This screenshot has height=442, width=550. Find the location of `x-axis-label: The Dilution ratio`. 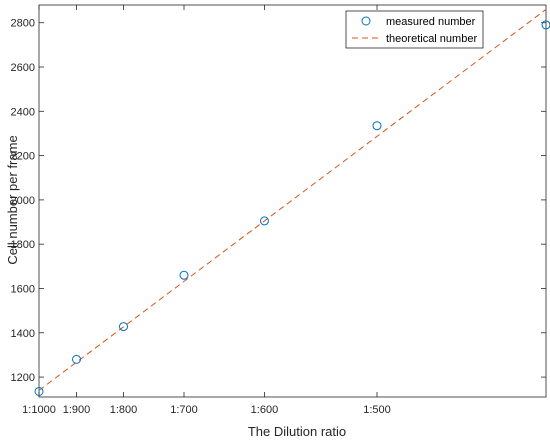

x-axis-label: The Dilution ratio is located at coordinates (297, 431).